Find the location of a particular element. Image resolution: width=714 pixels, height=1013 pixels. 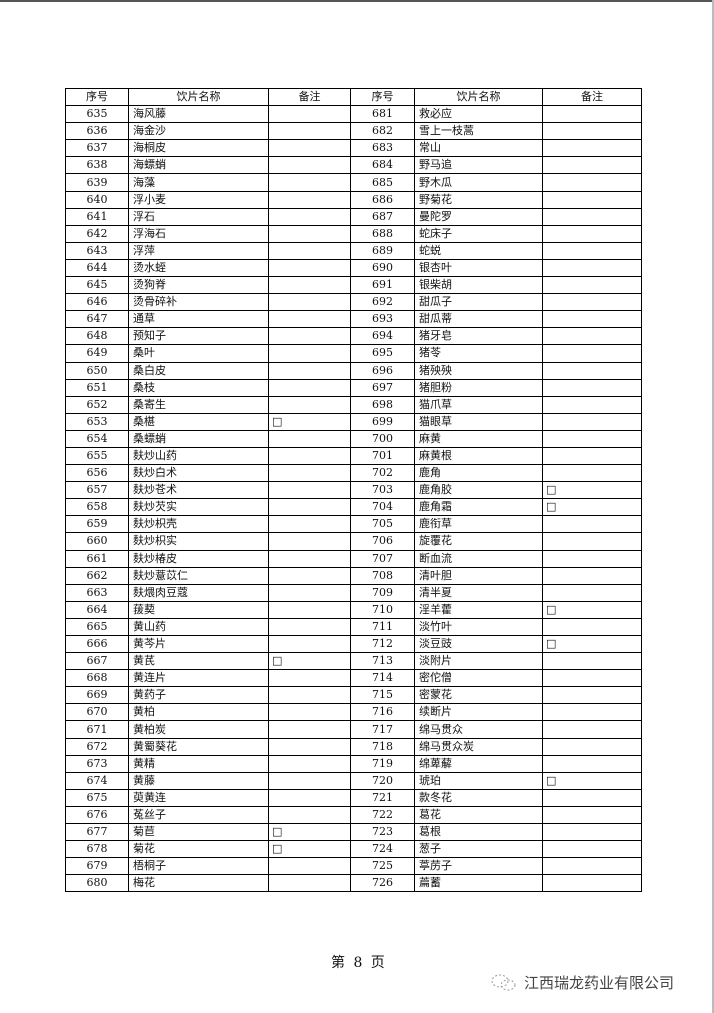

left-name-cell: 桑椹 is located at coordinates (198, 421).